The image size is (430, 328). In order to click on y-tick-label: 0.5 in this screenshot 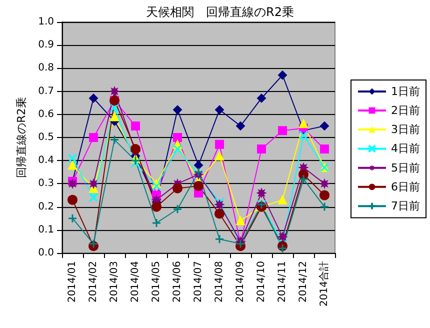, I will do `click(46, 137)`.